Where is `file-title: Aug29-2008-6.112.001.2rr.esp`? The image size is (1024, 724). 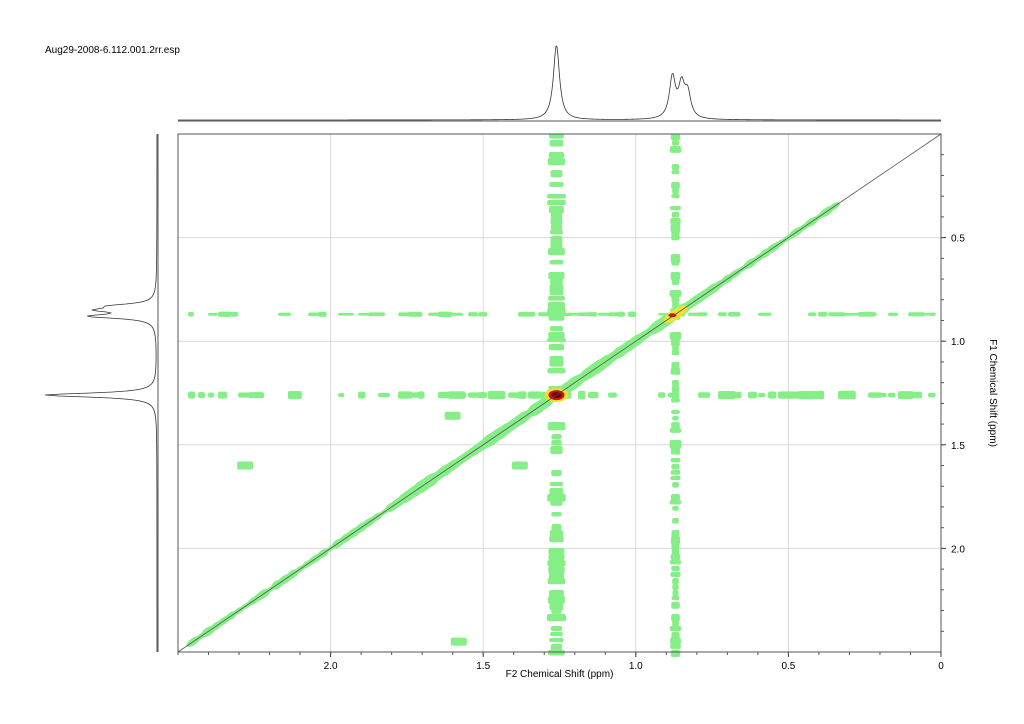 file-title: Aug29-2008-6.112.001.2rr.esp is located at coordinates (112, 50).